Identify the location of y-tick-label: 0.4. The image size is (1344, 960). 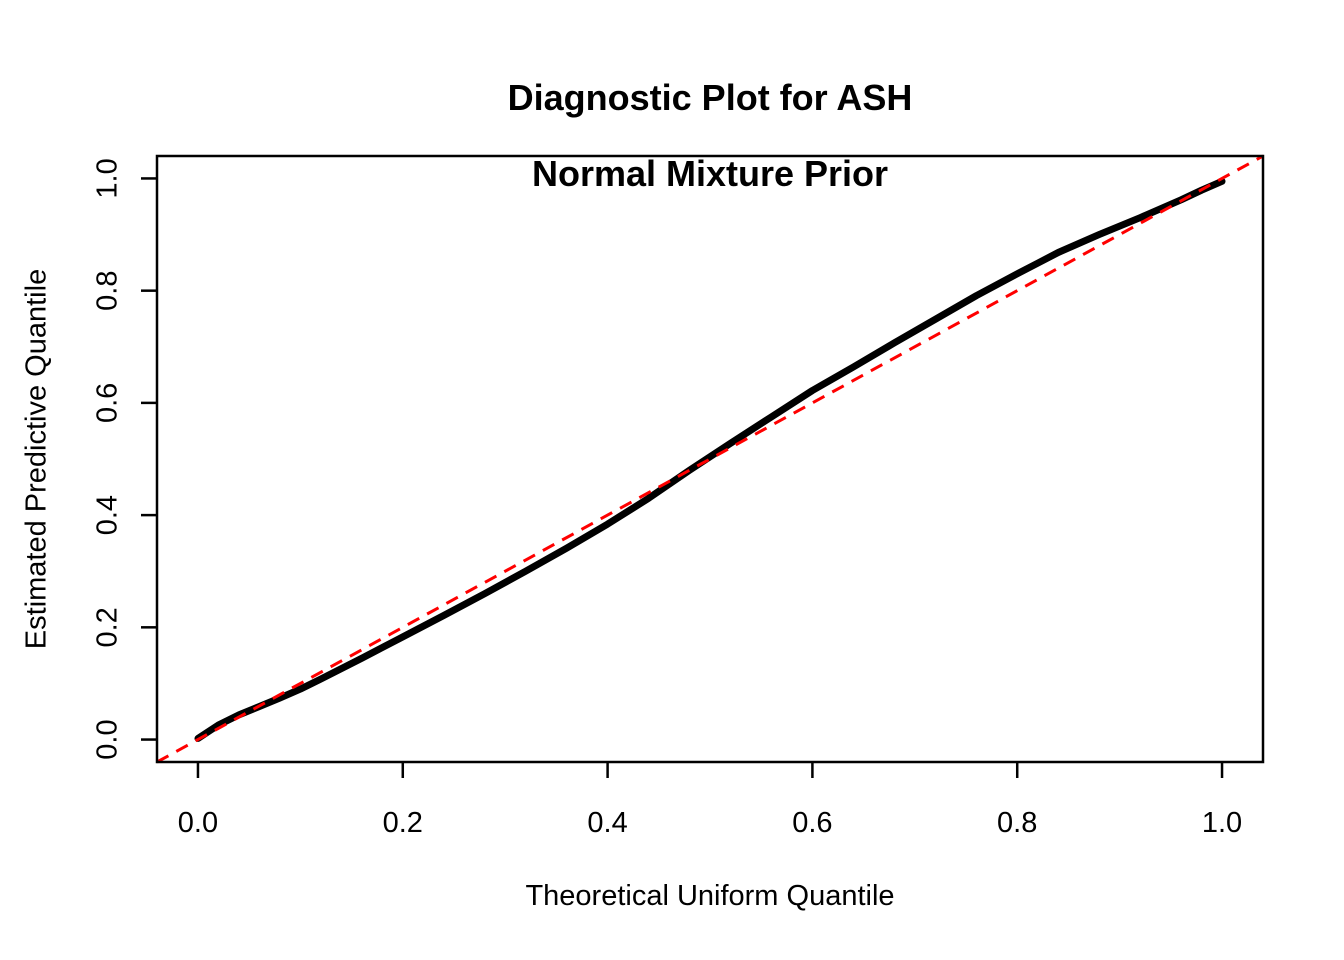
(108, 515).